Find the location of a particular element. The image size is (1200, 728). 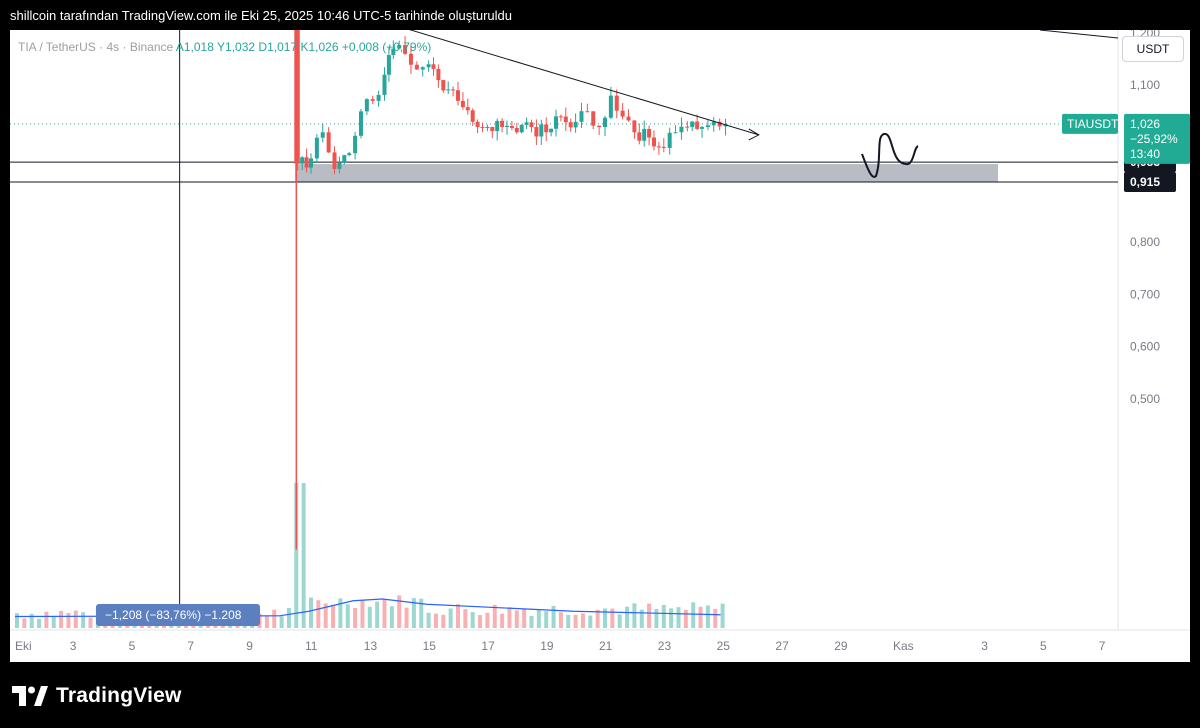

y-tick-label: 0,600 is located at coordinates (1145, 347).